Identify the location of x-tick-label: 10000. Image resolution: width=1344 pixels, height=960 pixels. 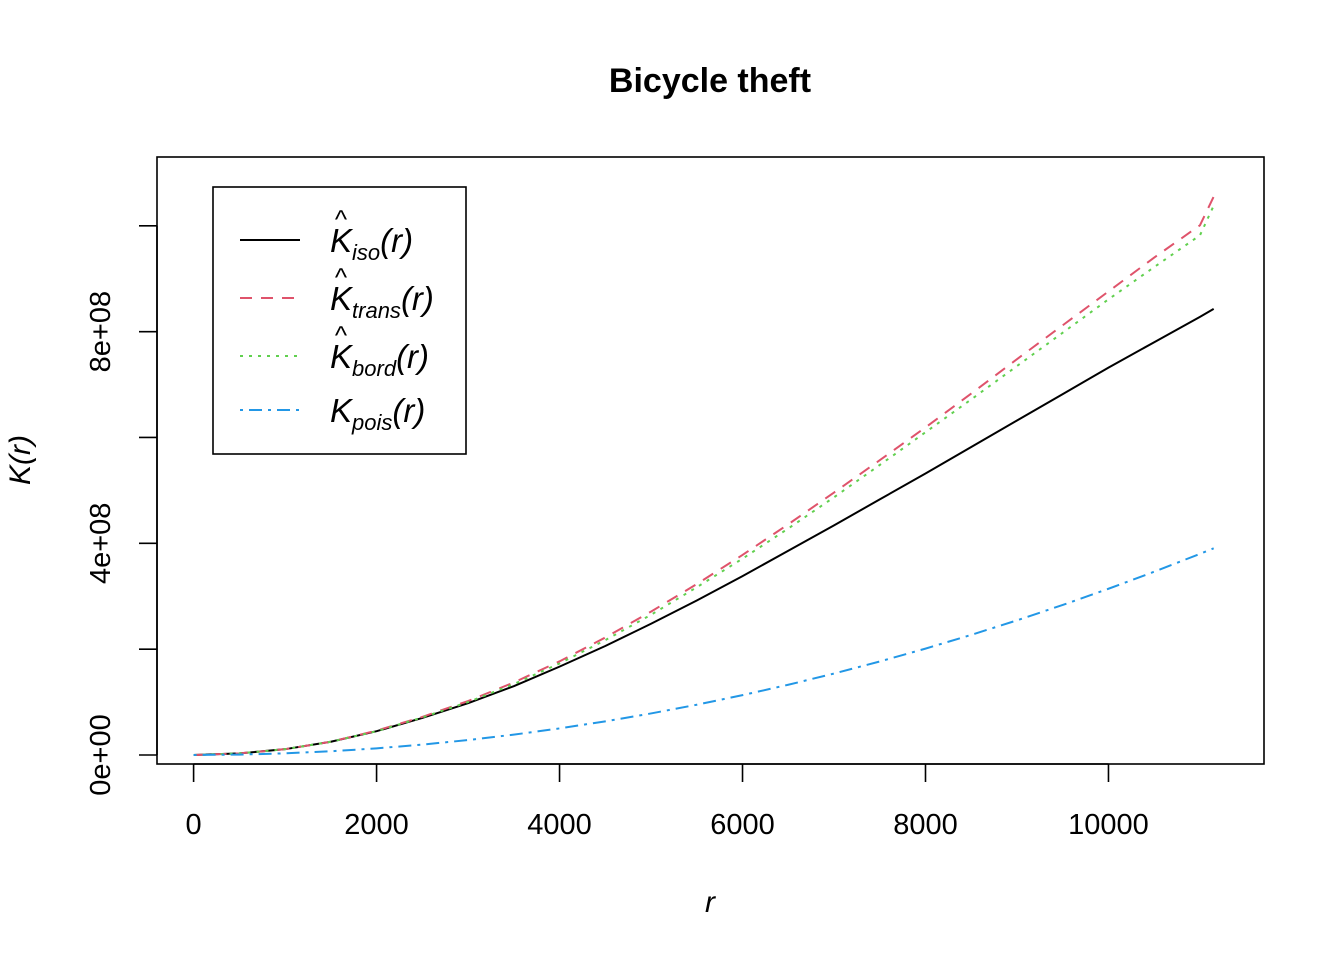
(1108, 825).